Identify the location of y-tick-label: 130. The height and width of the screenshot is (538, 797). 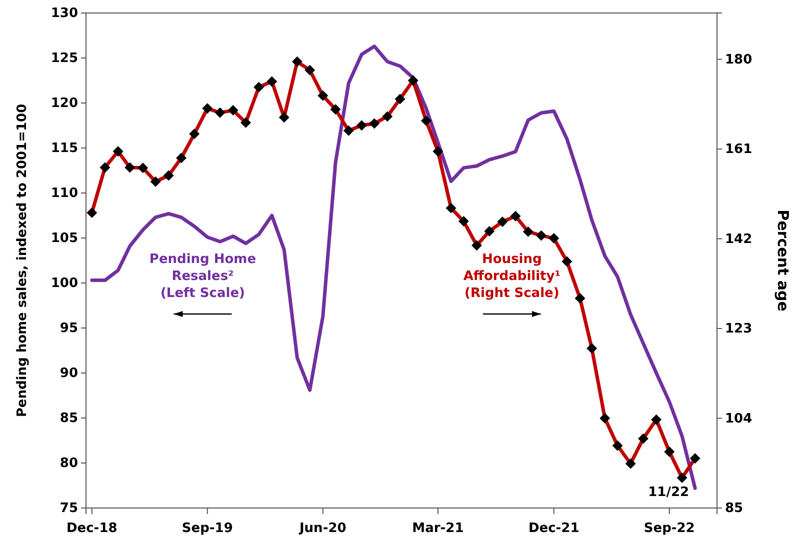
(64, 14).